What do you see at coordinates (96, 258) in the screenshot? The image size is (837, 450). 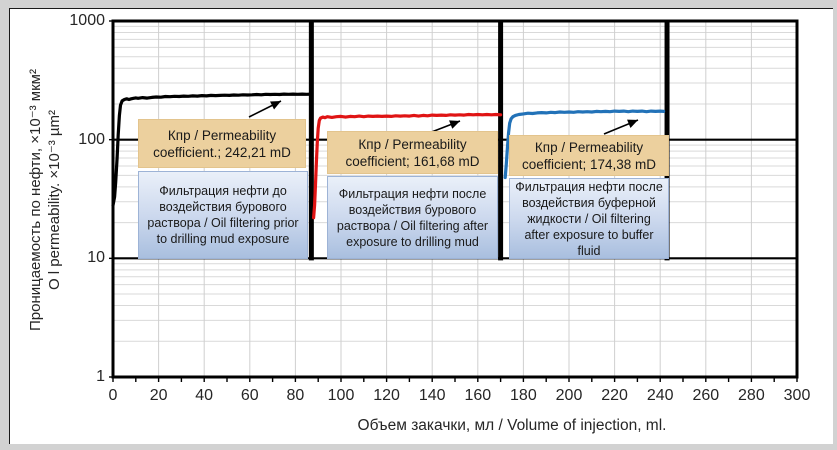 I see `y-tick-label-10: 10` at bounding box center [96, 258].